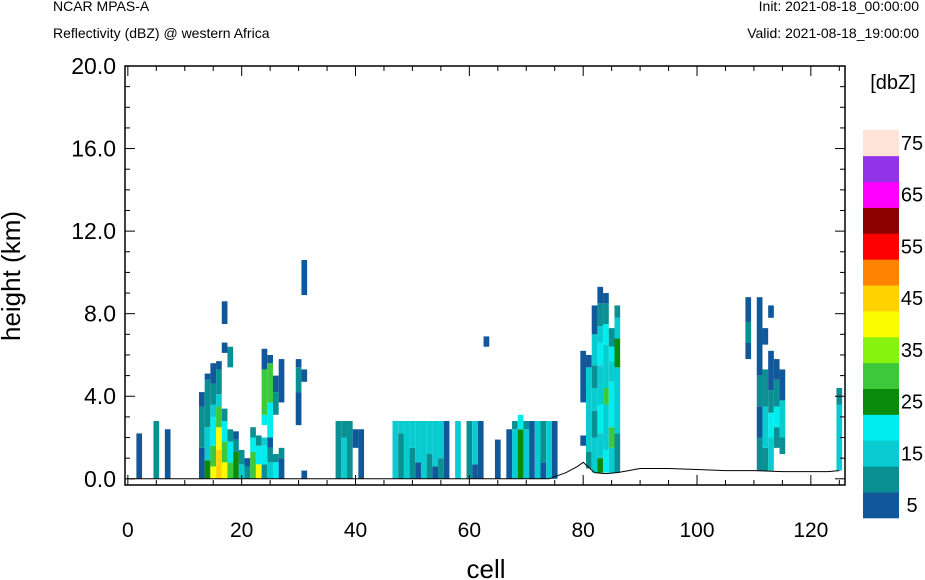 This screenshot has height=580, width=925. Describe the element at coordinates (912, 196) in the screenshot. I see `colorbar-label: 65` at that location.